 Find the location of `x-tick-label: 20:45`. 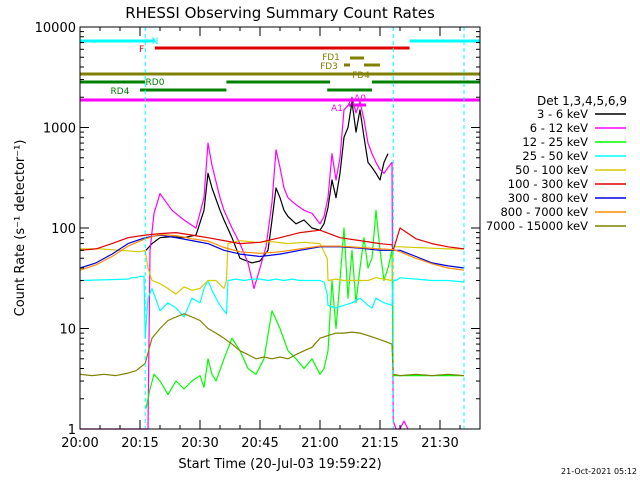

x-tick-label: 20:45 is located at coordinates (259, 443).